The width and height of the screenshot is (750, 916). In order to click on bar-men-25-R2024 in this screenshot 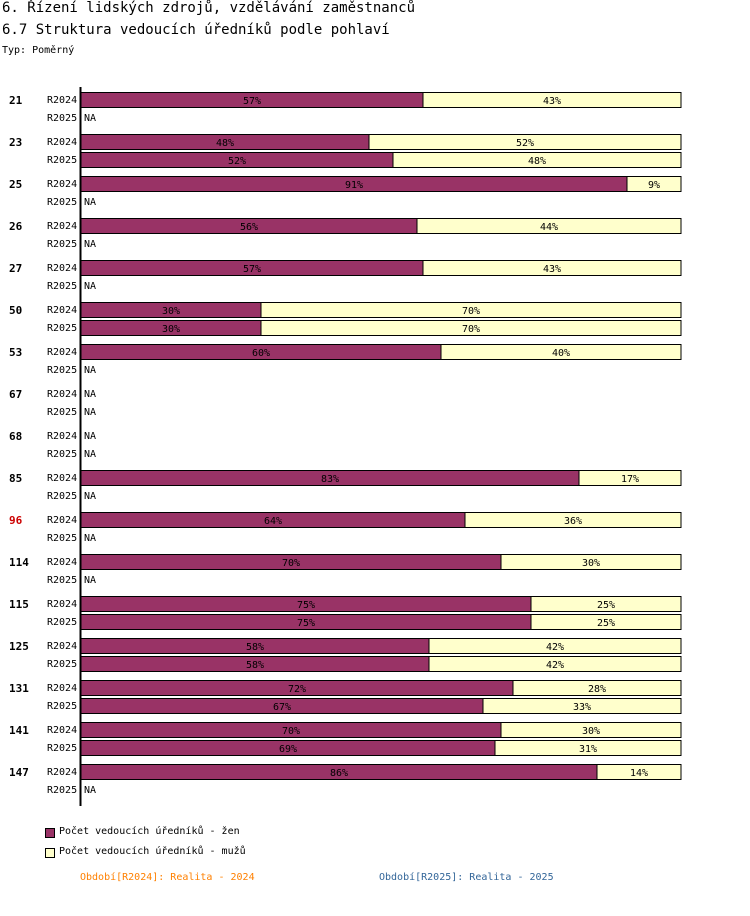, I will do `click(654, 184)`.